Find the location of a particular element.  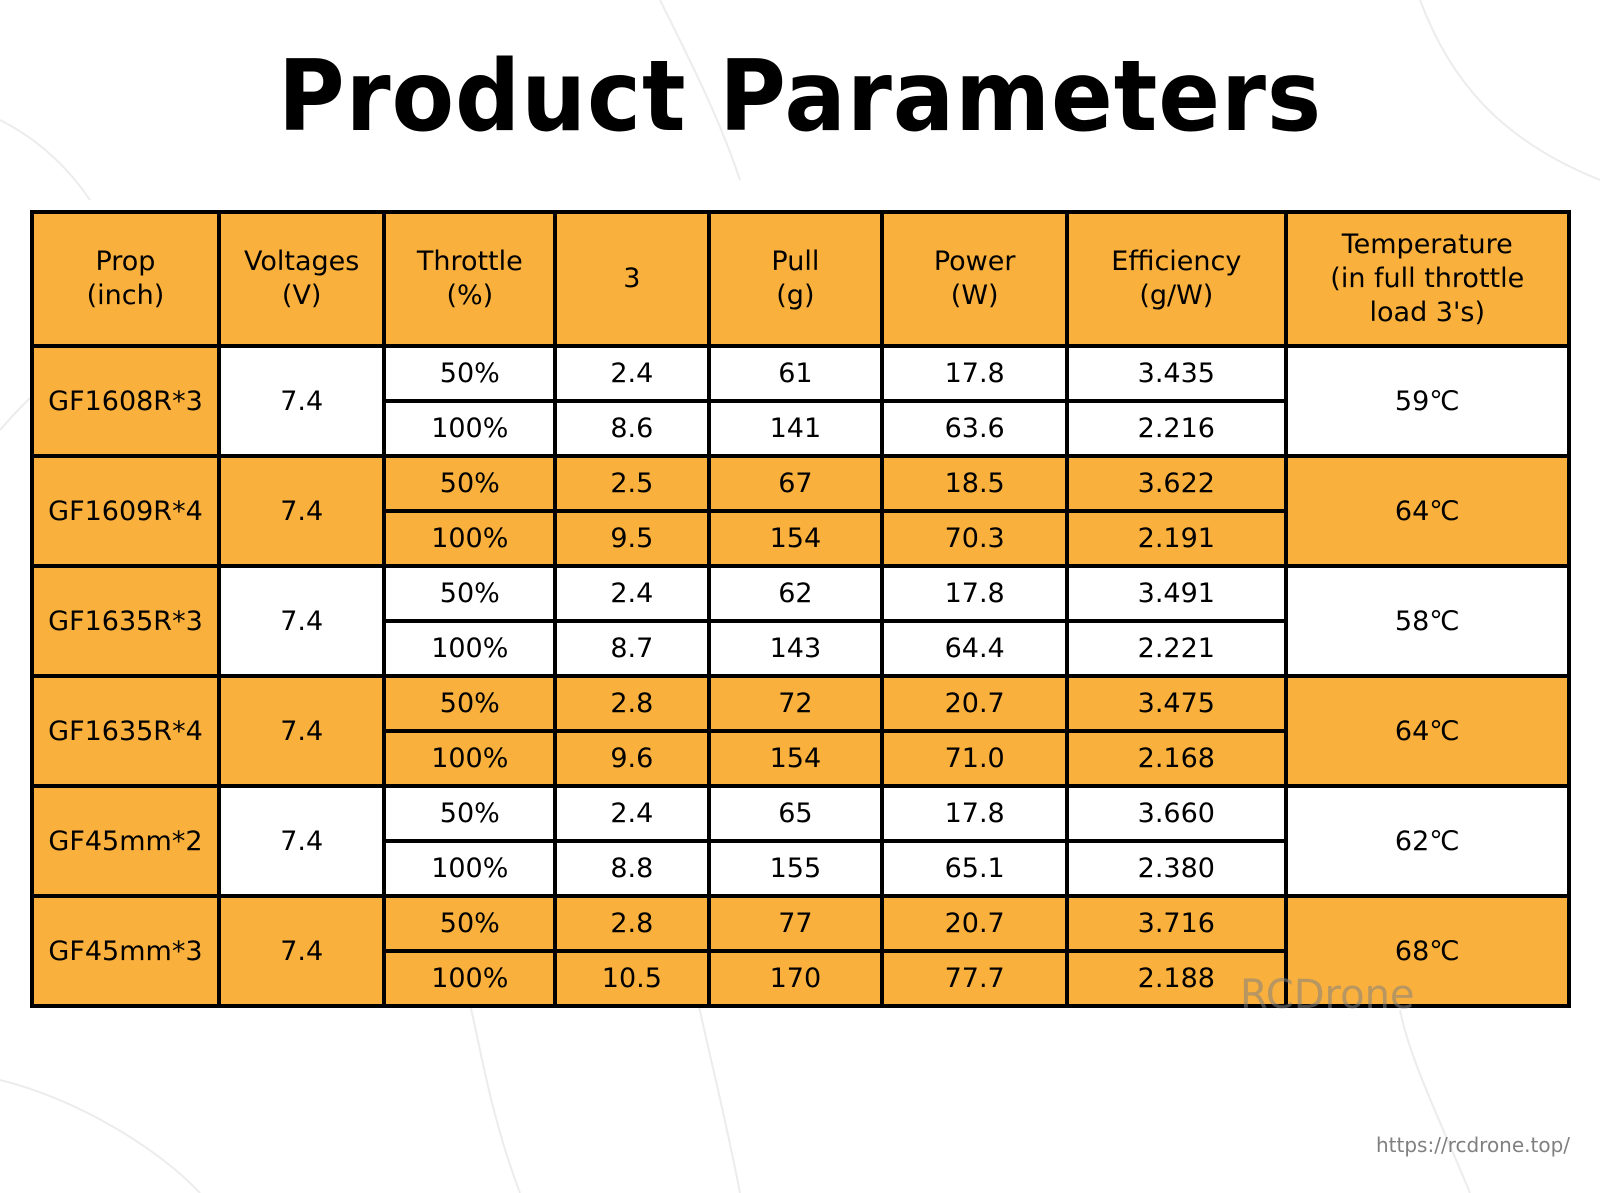

prop-cell: GF45mm*3 is located at coordinates (125, 951).